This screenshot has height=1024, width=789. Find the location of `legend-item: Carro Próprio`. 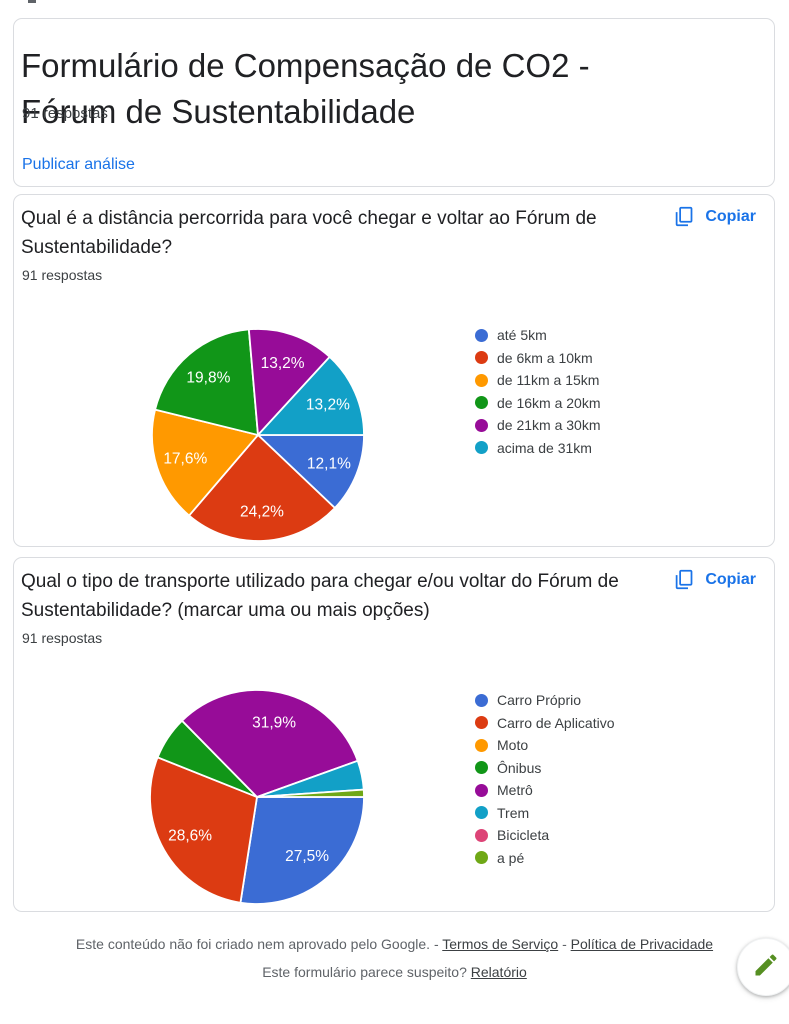

legend-item: Carro Próprio is located at coordinates (545, 700).